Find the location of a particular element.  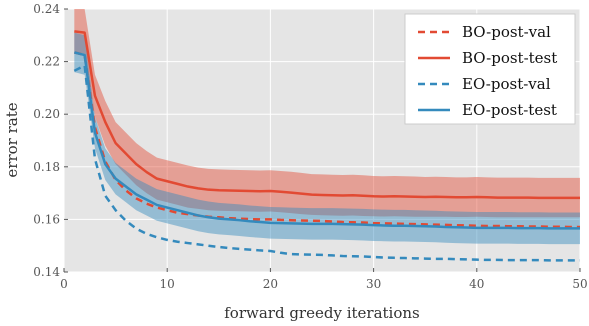

x-tick-label: 40 is located at coordinates (476, 284).